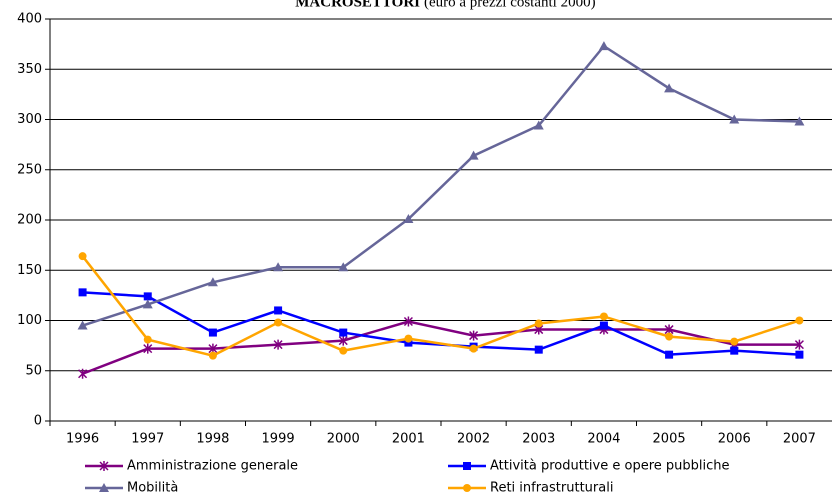 The width and height of the screenshot is (833, 504). Describe the element at coordinates (29, 270) in the screenshot. I see `y-tick-label: 150` at that location.